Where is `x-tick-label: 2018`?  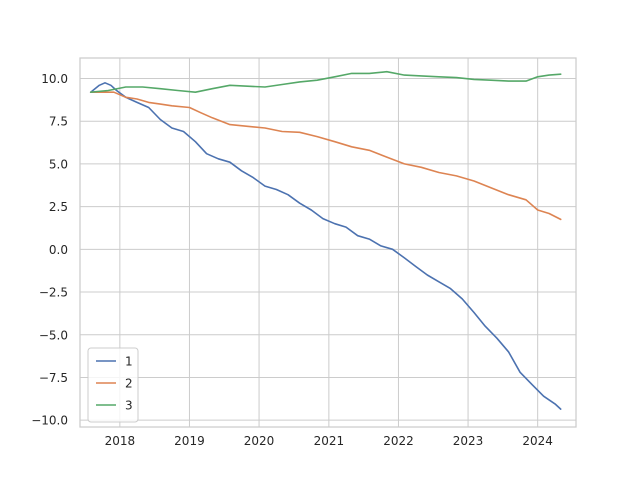
x-tick-label: 2018 is located at coordinates (120, 441).